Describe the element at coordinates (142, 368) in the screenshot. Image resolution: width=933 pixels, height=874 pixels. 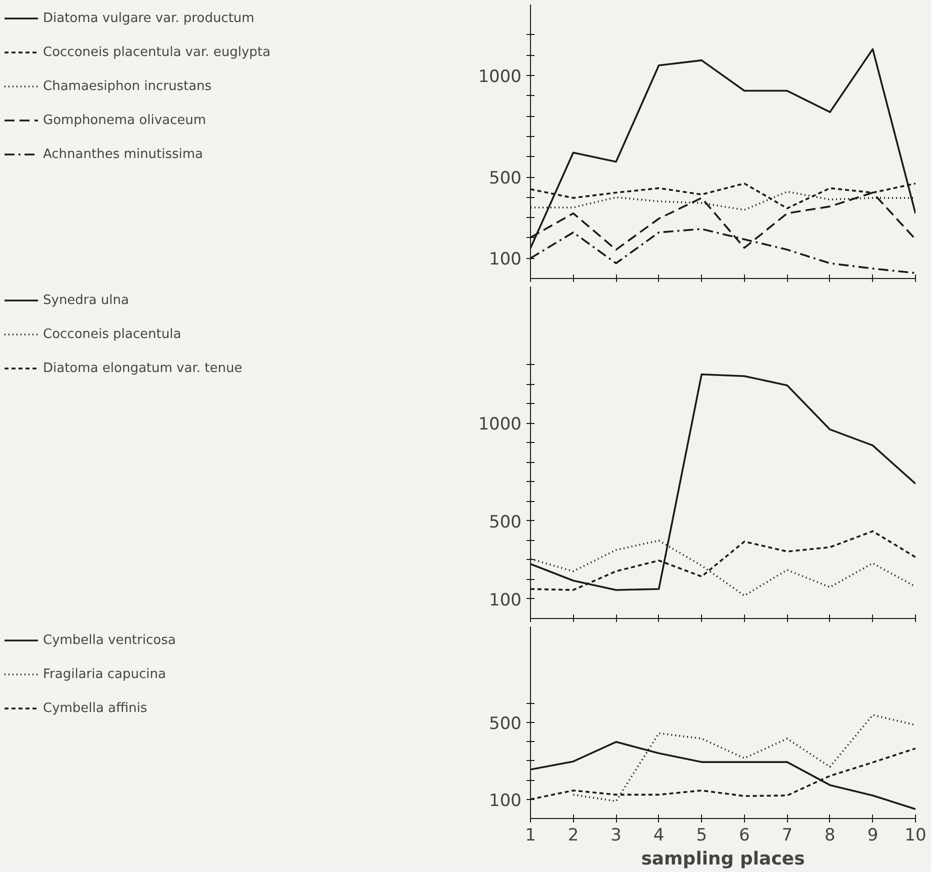
I see `legend-label: Diatoma elongatum var. tenue` at that location.